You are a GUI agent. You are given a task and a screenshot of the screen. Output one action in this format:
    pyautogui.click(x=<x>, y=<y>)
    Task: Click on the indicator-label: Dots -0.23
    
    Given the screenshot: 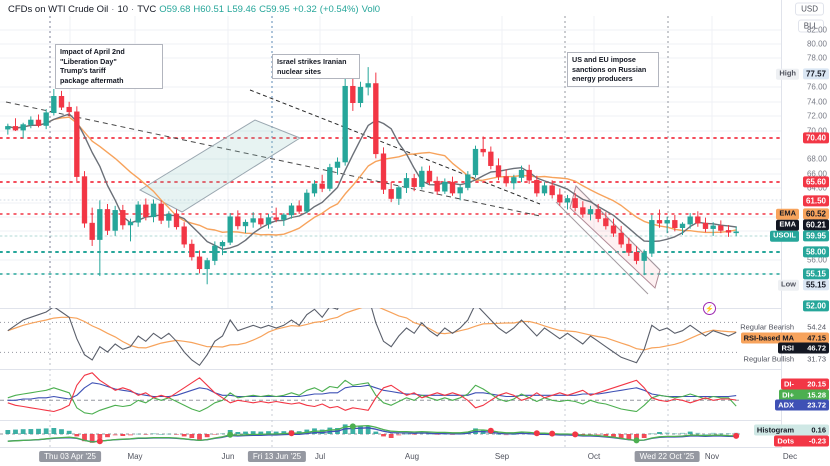 What is the action you would take?
    pyautogui.click(x=801, y=441)
    